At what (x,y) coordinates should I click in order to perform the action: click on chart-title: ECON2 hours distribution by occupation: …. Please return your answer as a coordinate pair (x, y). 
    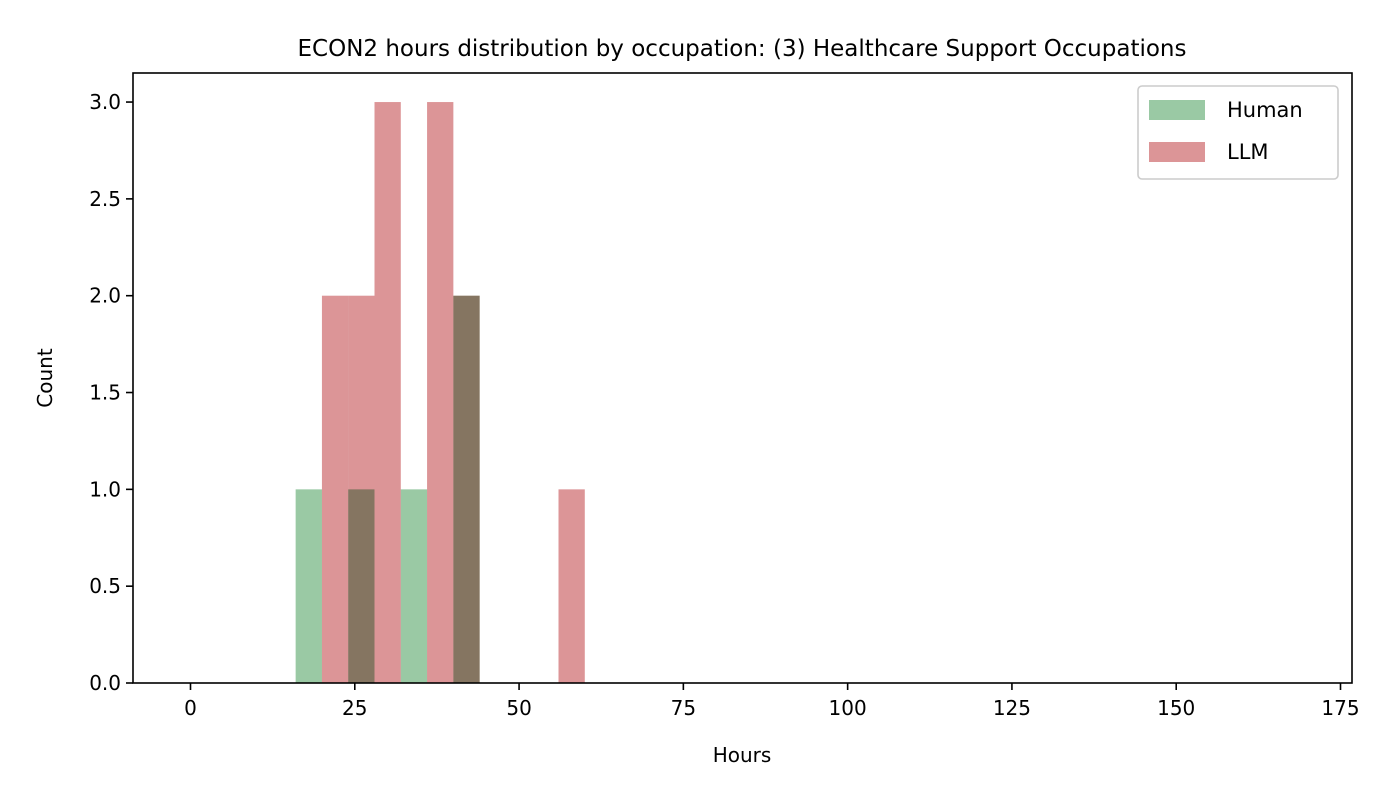
    Looking at the image, I should click on (742, 49).